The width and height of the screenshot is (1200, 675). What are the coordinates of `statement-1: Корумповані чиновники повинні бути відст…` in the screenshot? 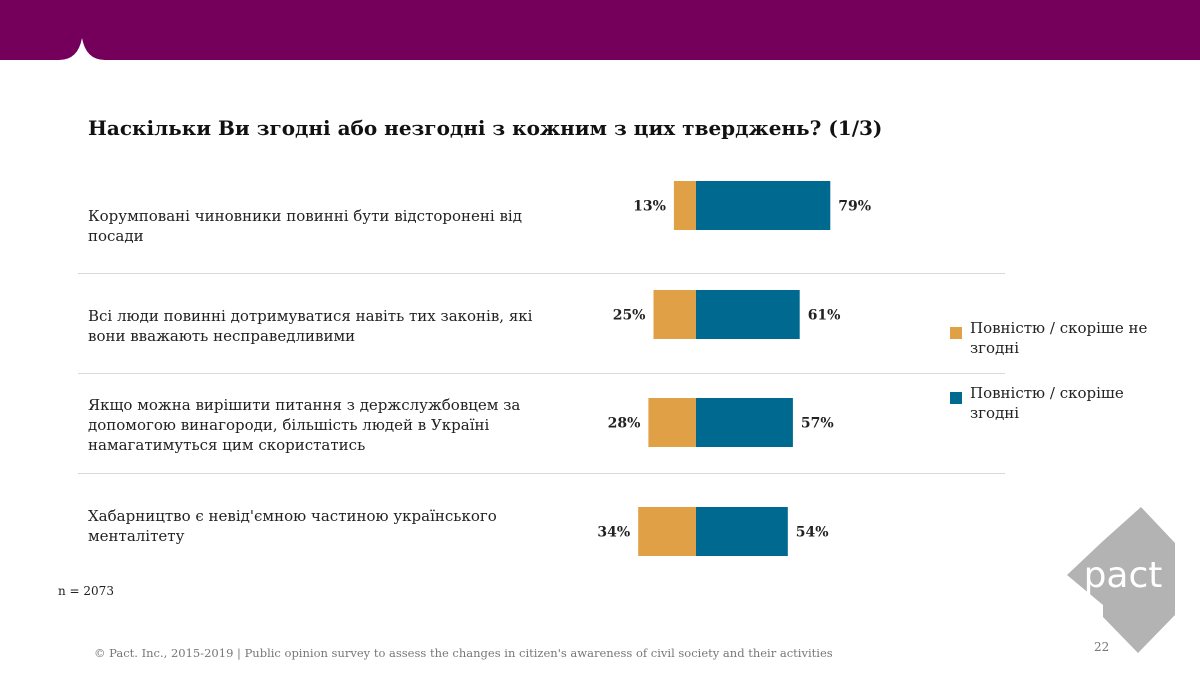 It's located at (305, 226).